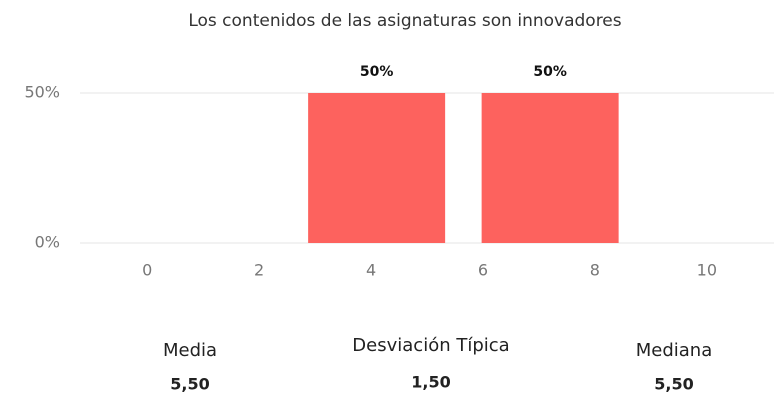 This screenshot has width=774, height=400. I want to click on y-tick-label: 0%, so click(47, 242).